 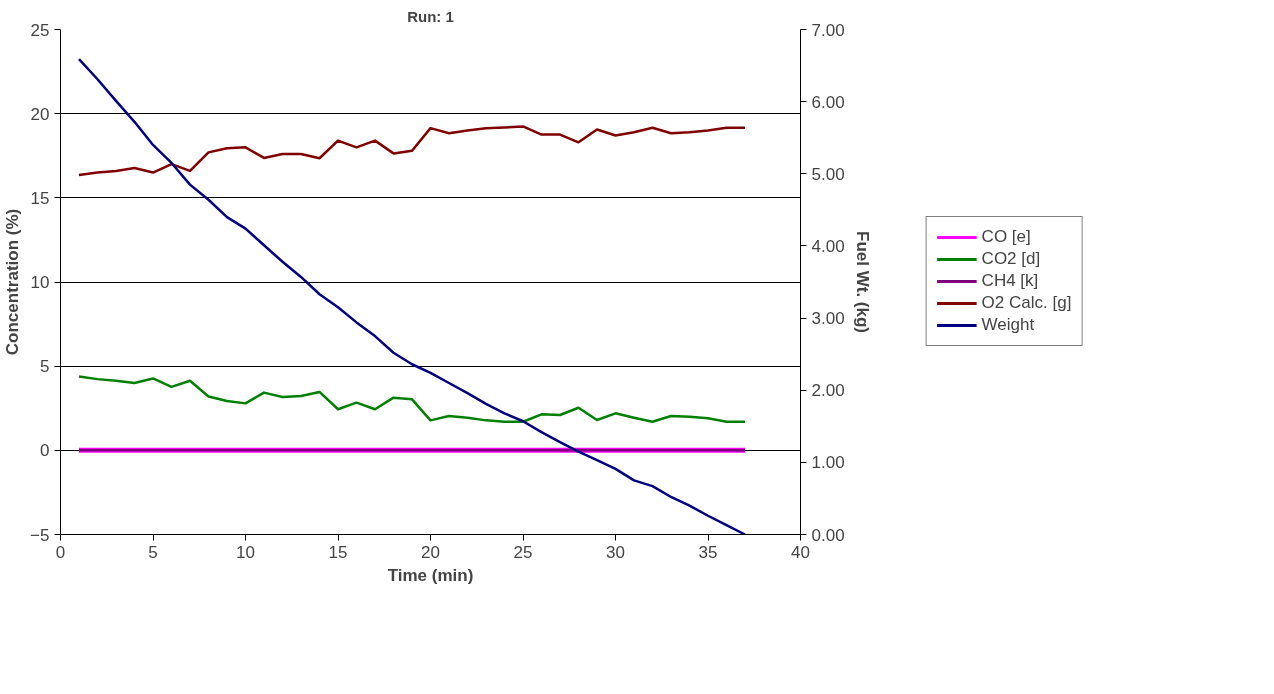 What do you see at coordinates (430, 552) in the screenshot?
I see `x-tick-label: 20` at bounding box center [430, 552].